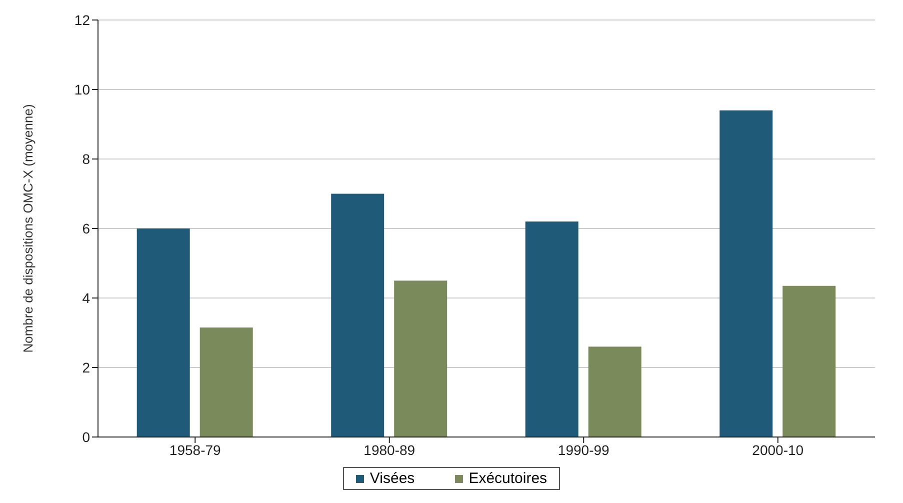  Describe the element at coordinates (584, 450) in the screenshot. I see `x-tick-label: 1990-99` at that location.